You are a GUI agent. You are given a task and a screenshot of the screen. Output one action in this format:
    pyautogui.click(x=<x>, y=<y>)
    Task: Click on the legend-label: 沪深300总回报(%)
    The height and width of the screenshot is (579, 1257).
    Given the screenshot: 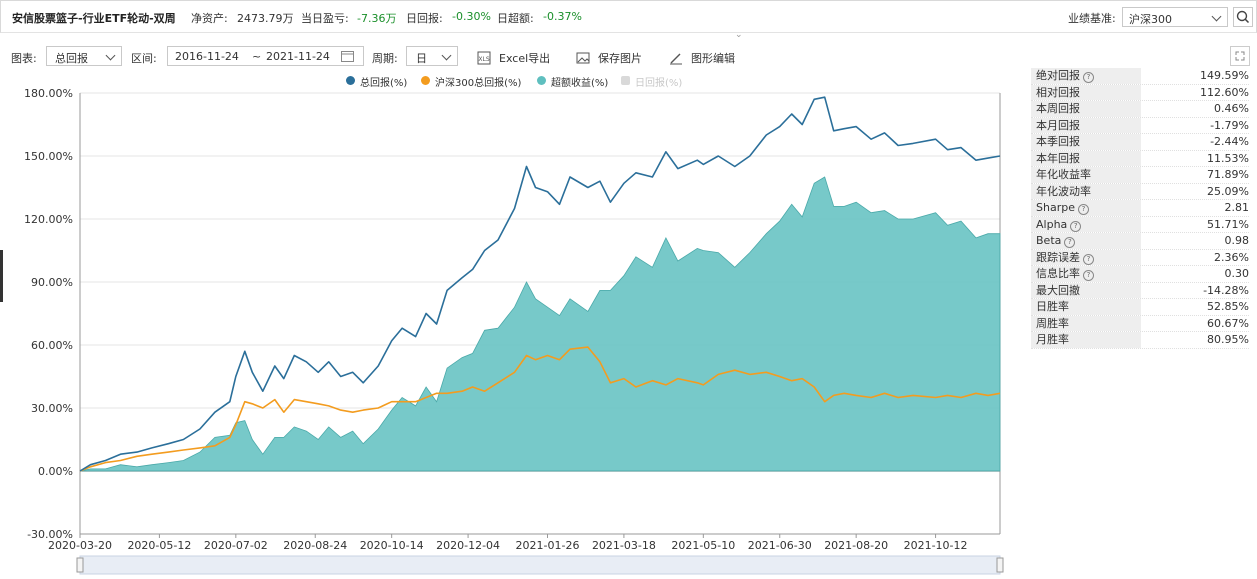 What is the action you would take?
    pyautogui.click(x=478, y=83)
    